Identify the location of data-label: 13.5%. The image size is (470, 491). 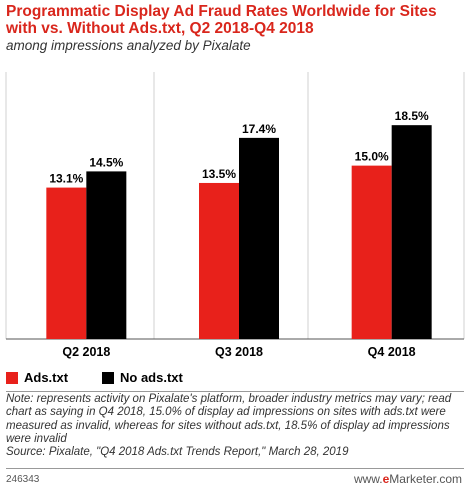
(219, 174).